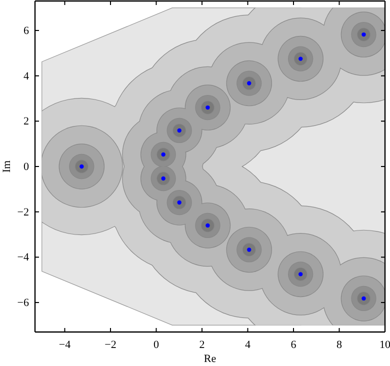 The height and width of the screenshot is (366, 390). Describe the element at coordinates (110, 344) in the screenshot. I see `x-tick-label: −2` at that location.